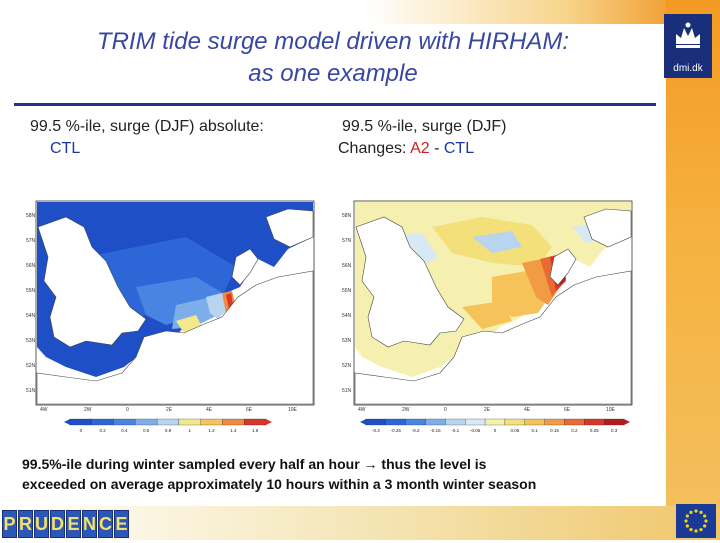  I want to click on colorbar-tick-label: -0.2, so click(416, 430).